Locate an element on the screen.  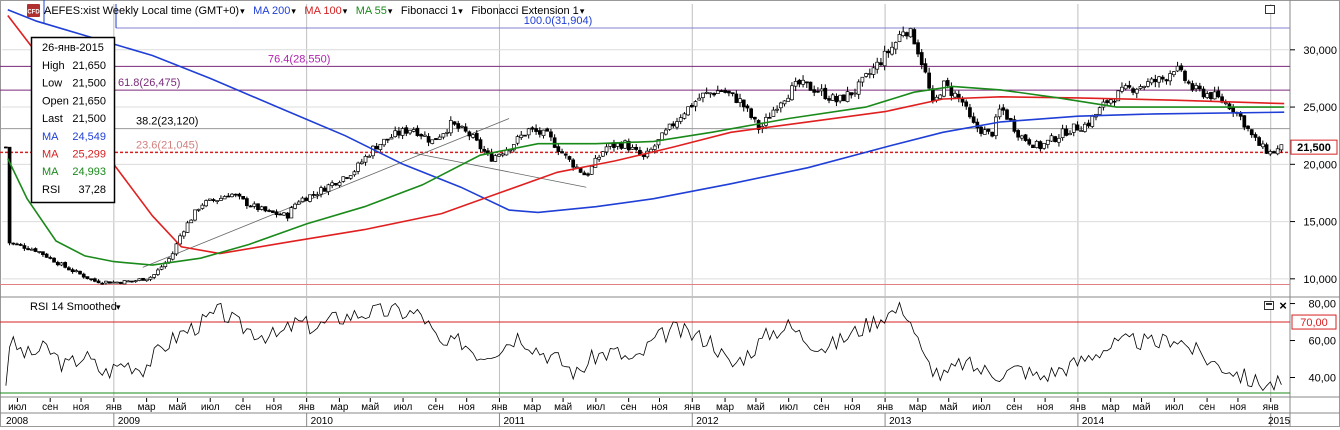
fibonacci-level-label: 23.6(21,045) is located at coordinates (167, 145).